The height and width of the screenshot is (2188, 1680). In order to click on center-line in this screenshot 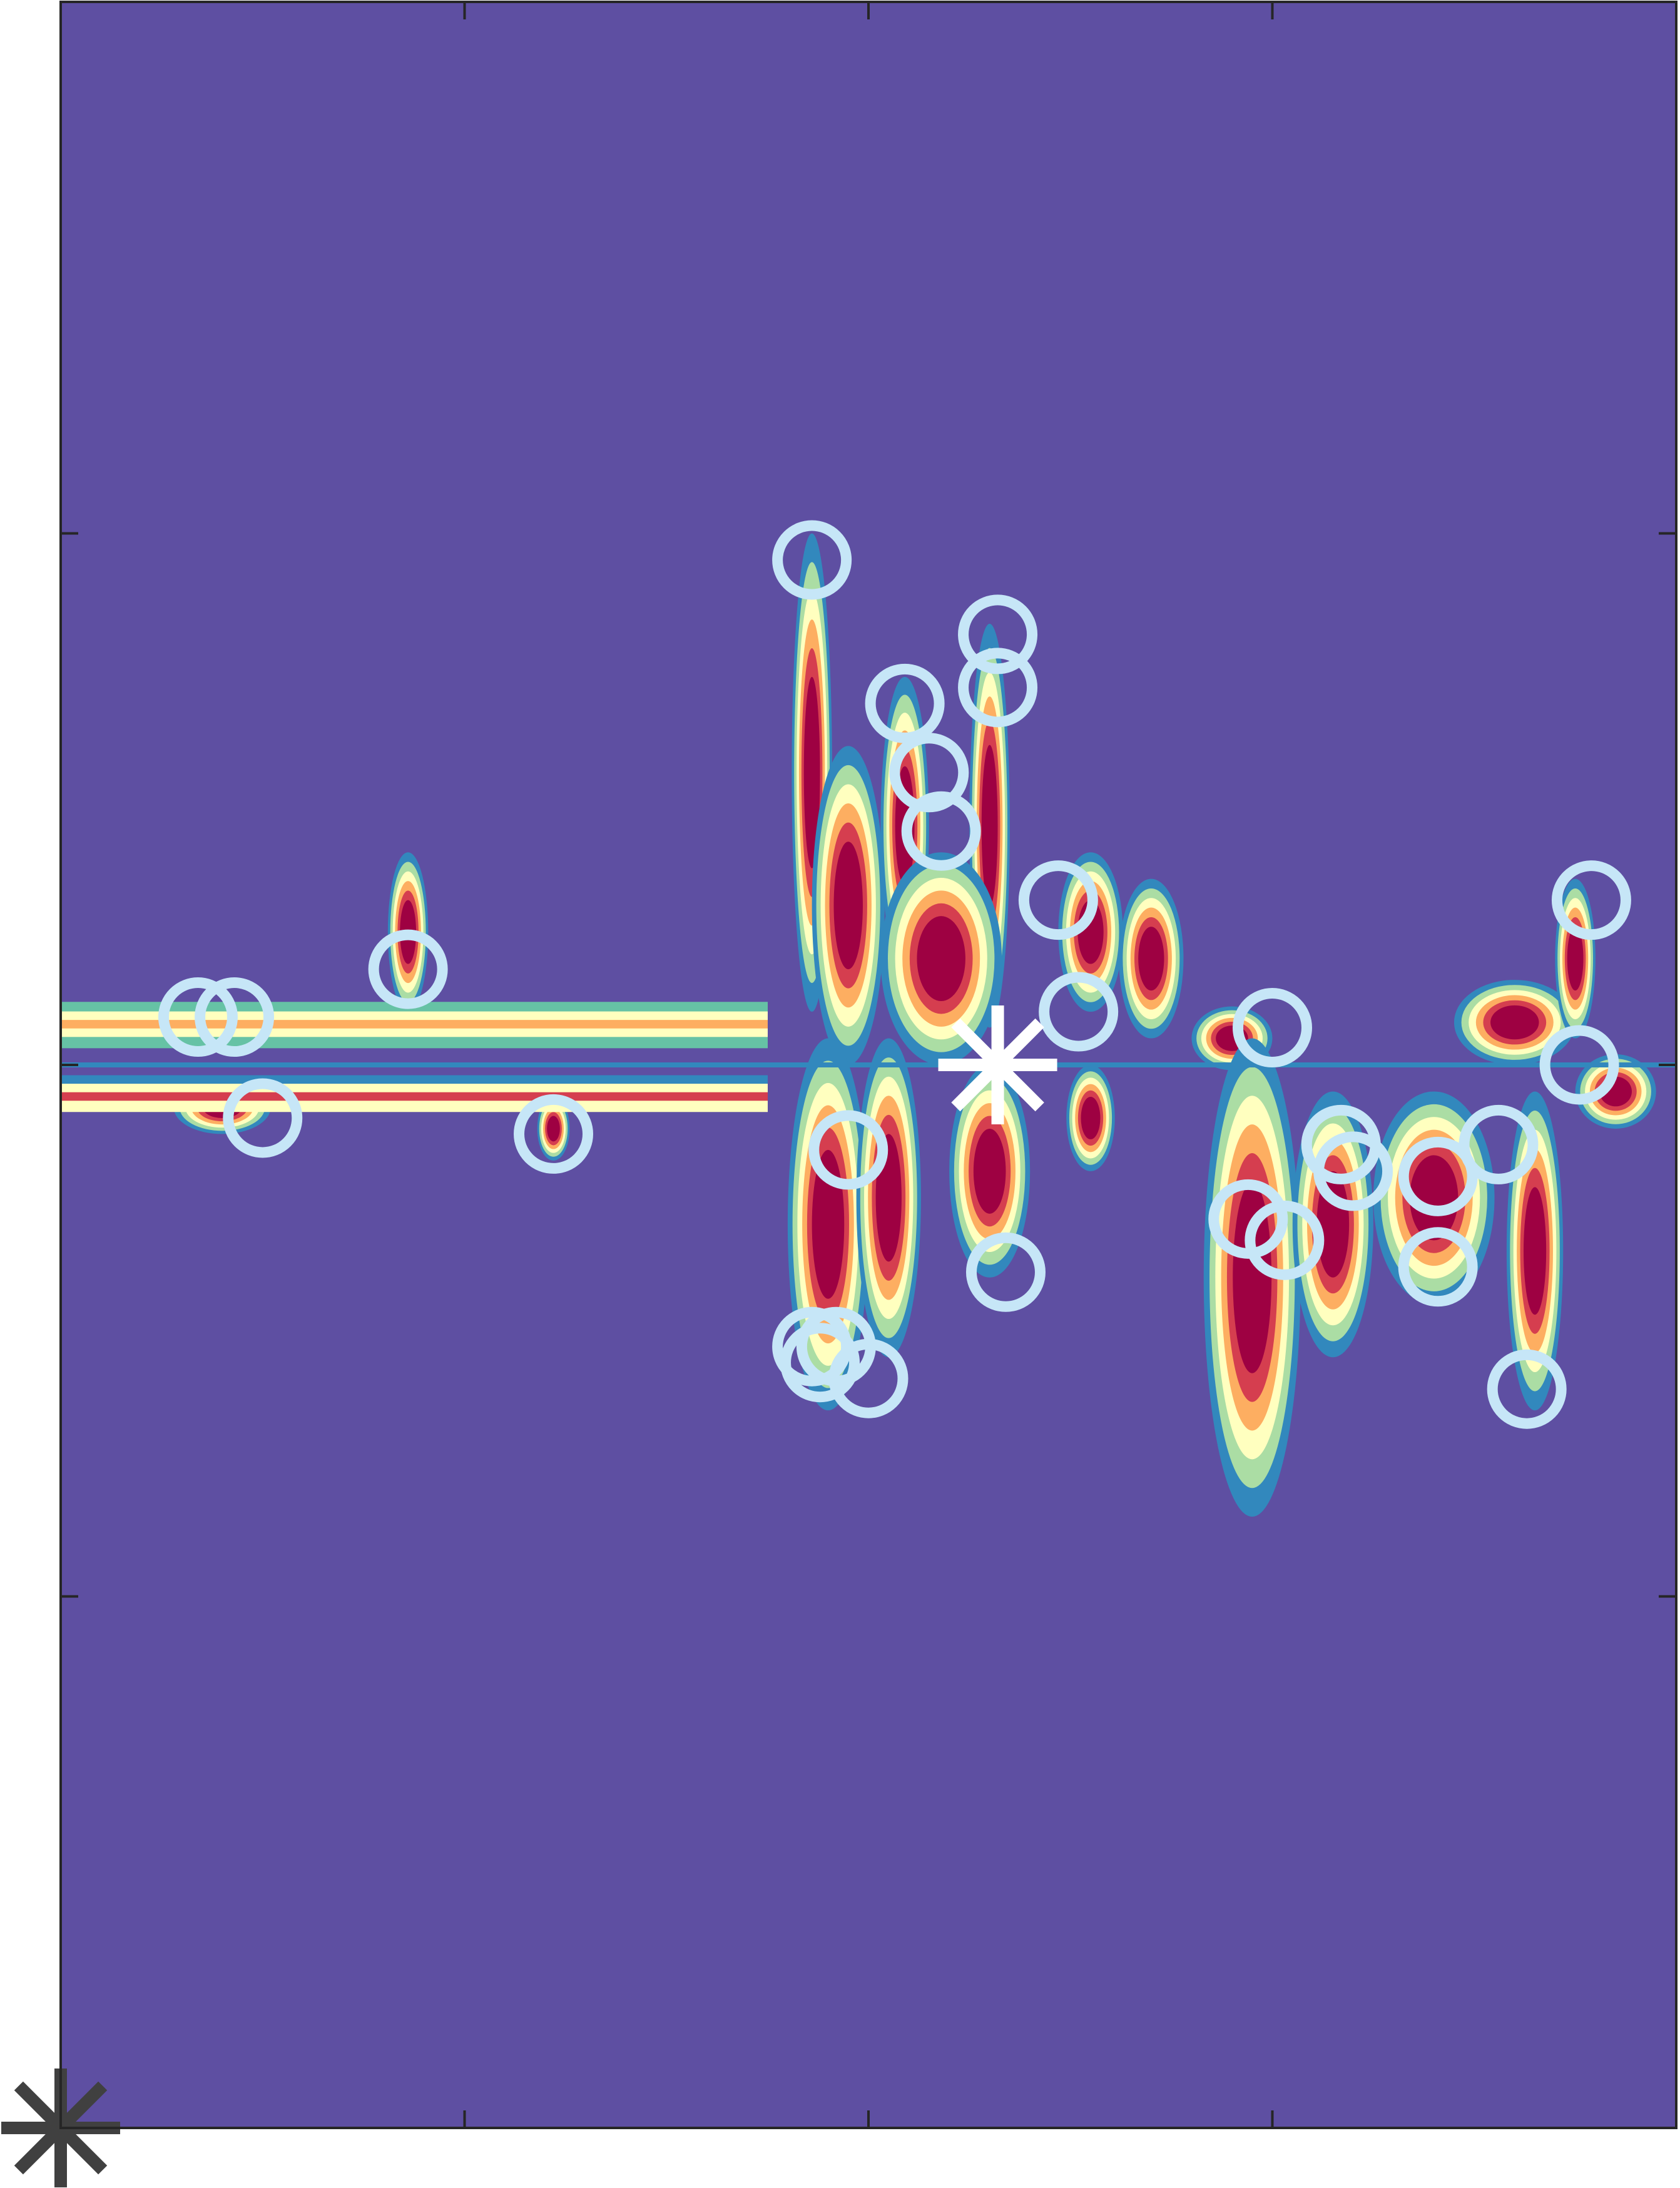, I will do `click(869, 1064)`.